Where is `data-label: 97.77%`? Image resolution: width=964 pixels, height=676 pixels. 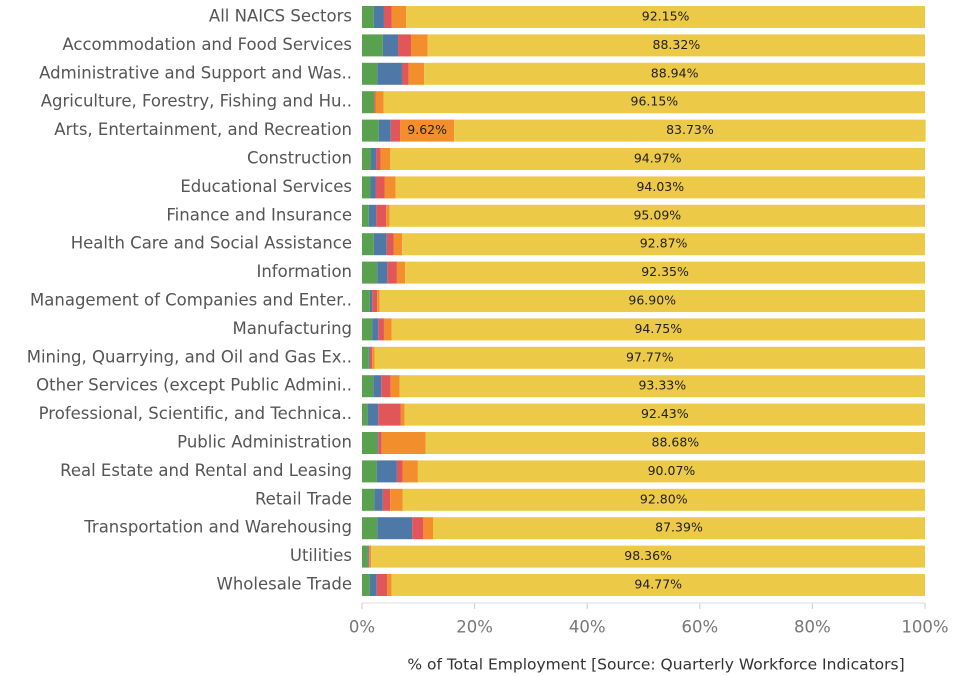
data-label: 97.77% is located at coordinates (650, 356).